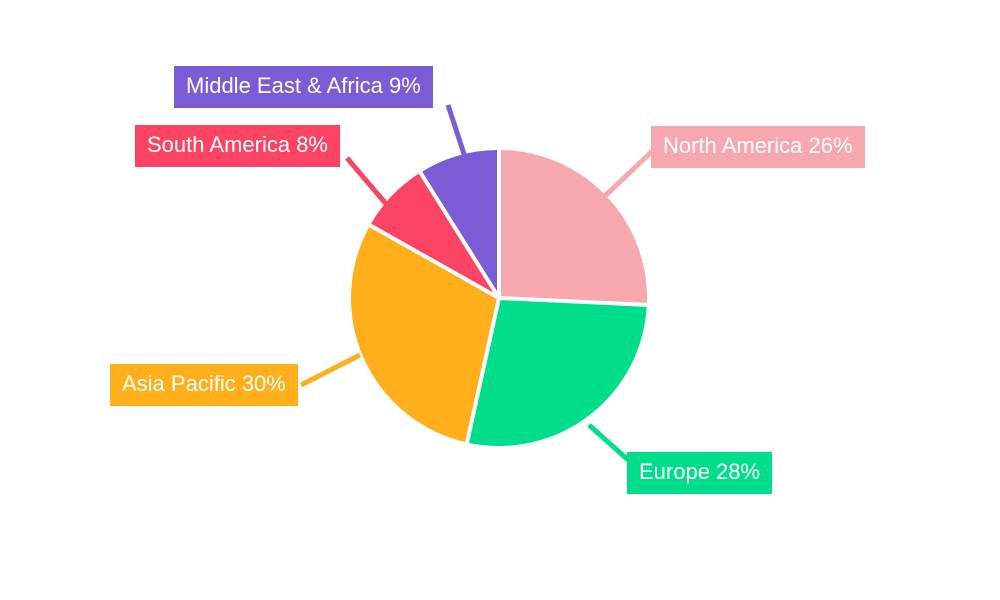 This screenshot has height=600, width=1000. I want to click on pie-slice-middle-east-africa, so click(459, 224).